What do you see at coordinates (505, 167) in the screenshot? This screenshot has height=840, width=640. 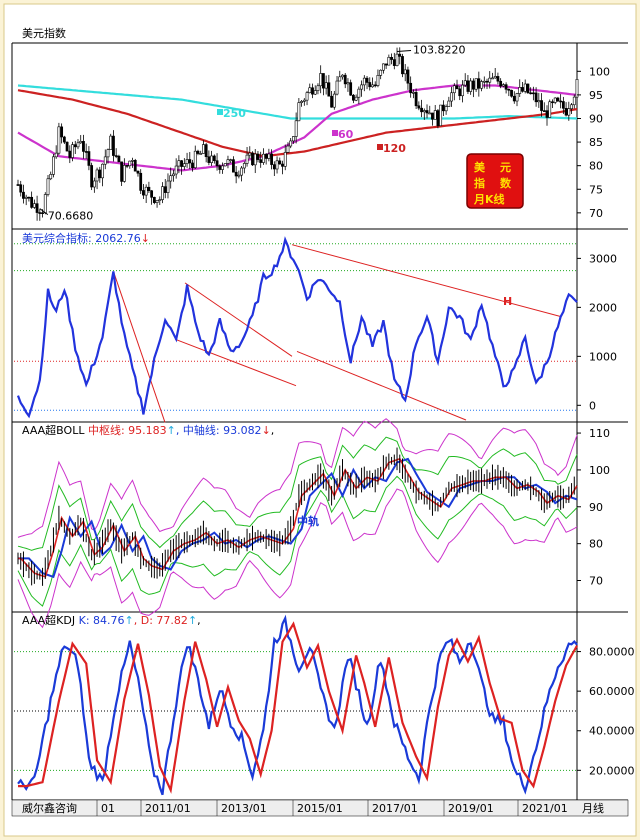 I see `stamp-char: 元` at bounding box center [505, 167].